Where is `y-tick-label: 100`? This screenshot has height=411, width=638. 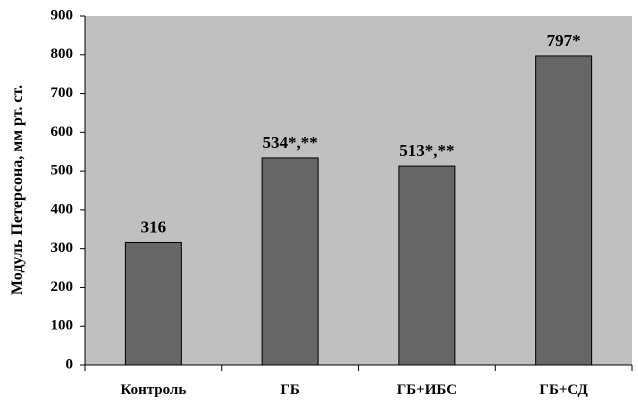 y-tick-label: 100 is located at coordinates (62, 326).